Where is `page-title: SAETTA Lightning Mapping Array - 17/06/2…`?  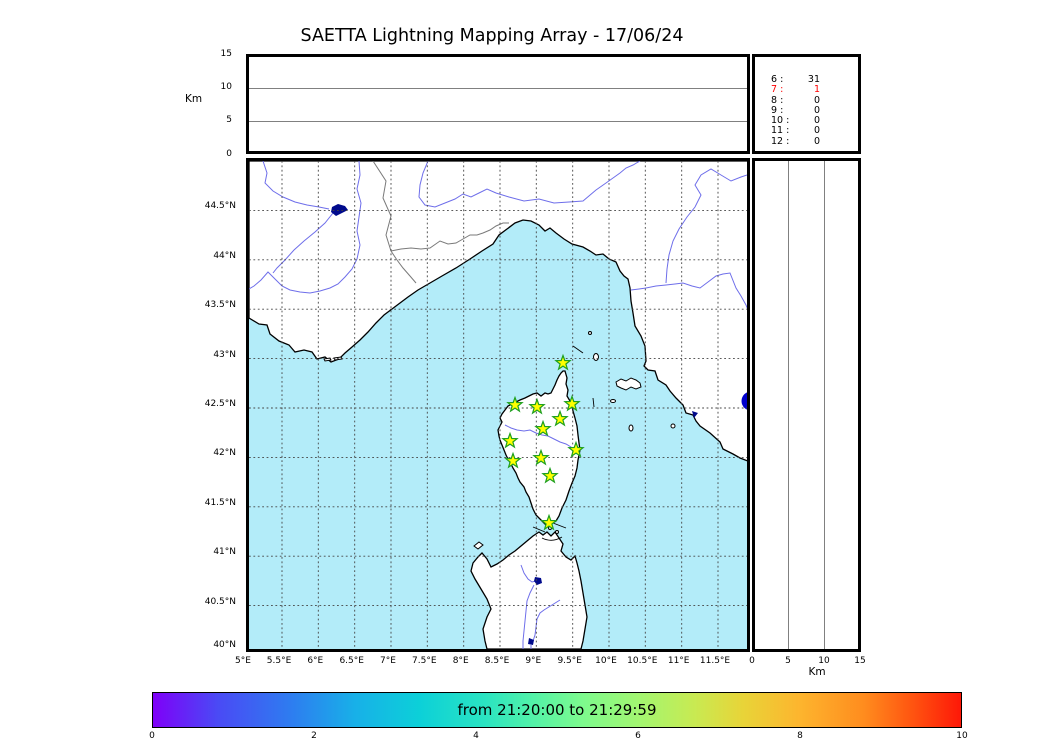
page-title: SAETTA Lightning Mapping Array - 17/06/2… is located at coordinates (492, 36).